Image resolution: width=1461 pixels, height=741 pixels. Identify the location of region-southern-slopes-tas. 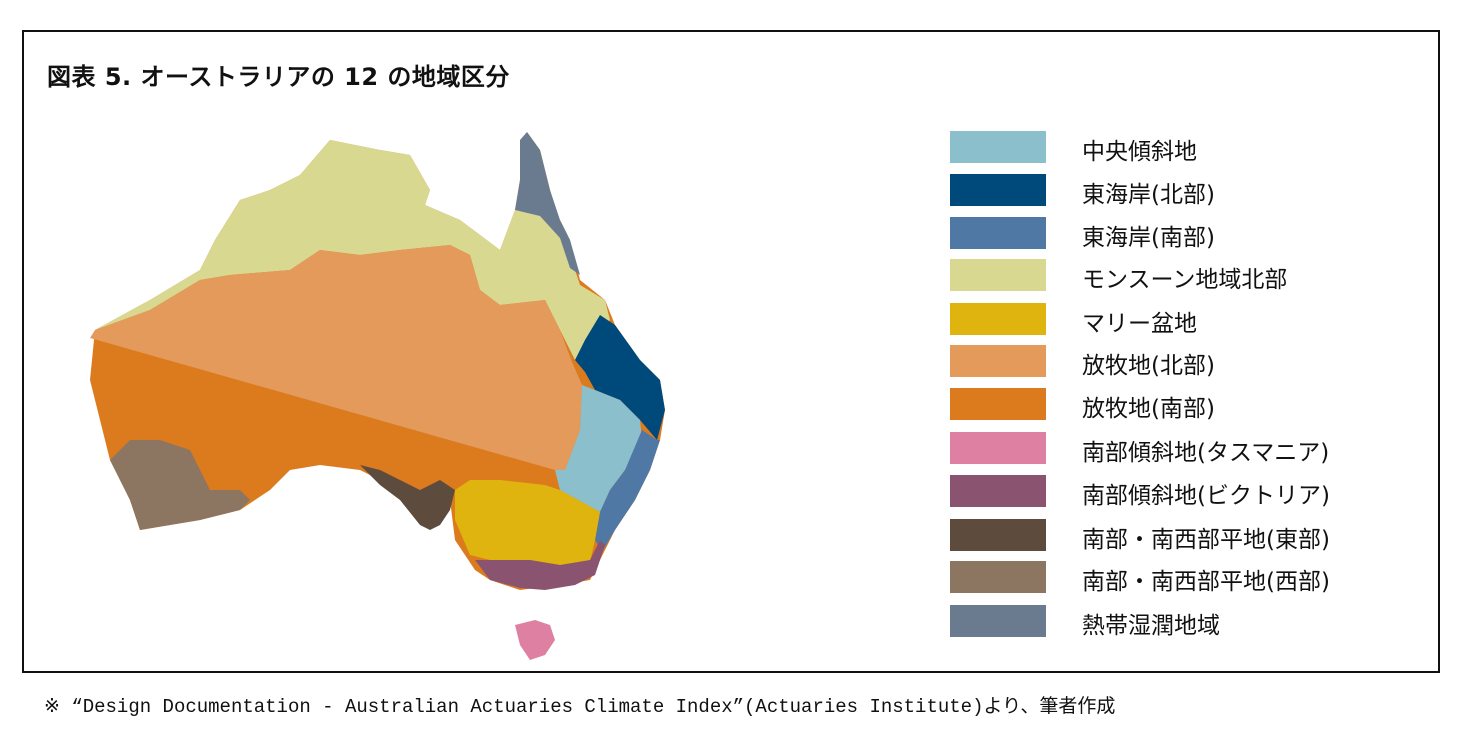
(535, 640).